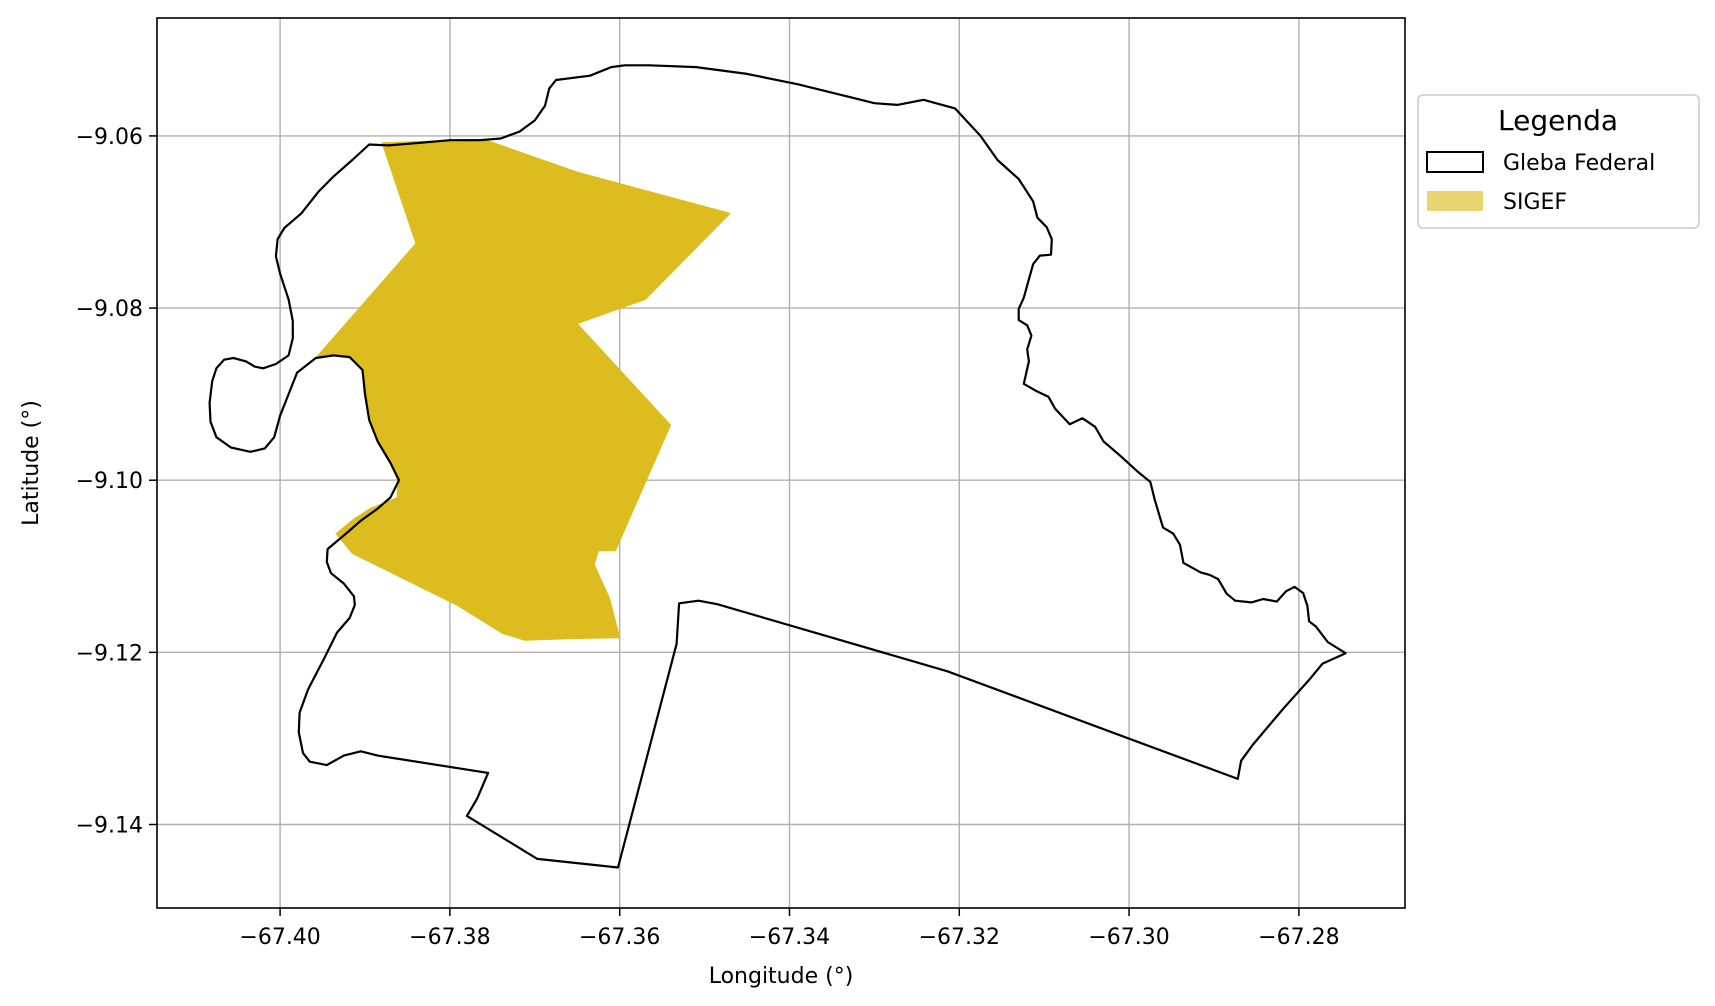 This screenshot has height=1006, width=1715. I want to click on legend-label-sigef: SIGEF, so click(1535, 202).